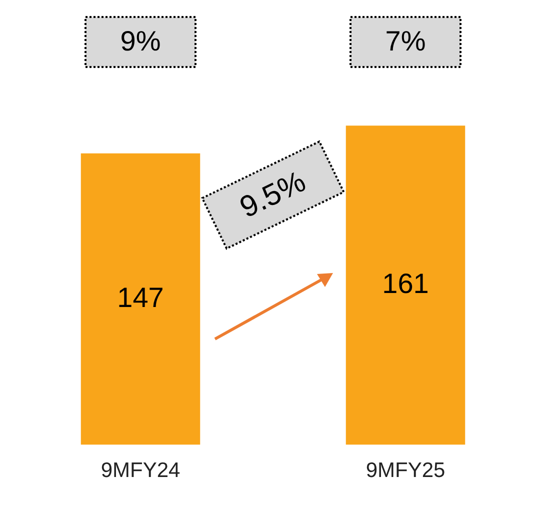 This screenshot has height=509, width=546. What do you see at coordinates (272, 195) in the screenshot?
I see `annotation: 9.5%` at bounding box center [272, 195].